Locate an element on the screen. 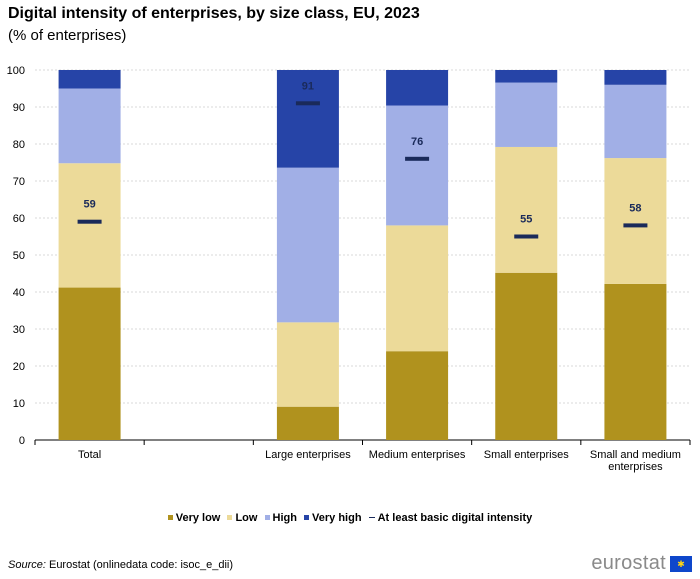 This screenshot has width=700, height=579. y-tick-label: 80 is located at coordinates (19, 145).